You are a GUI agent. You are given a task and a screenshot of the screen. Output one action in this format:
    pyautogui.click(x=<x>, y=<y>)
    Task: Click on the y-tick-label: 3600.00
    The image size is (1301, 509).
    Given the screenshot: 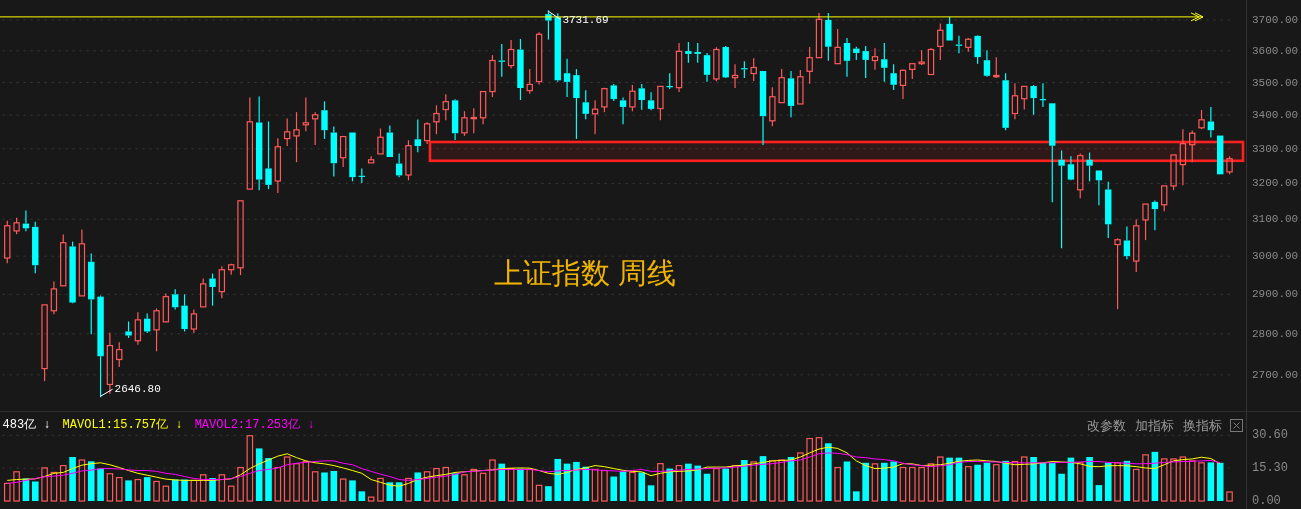 What is the action you would take?
    pyautogui.click(x=1275, y=50)
    